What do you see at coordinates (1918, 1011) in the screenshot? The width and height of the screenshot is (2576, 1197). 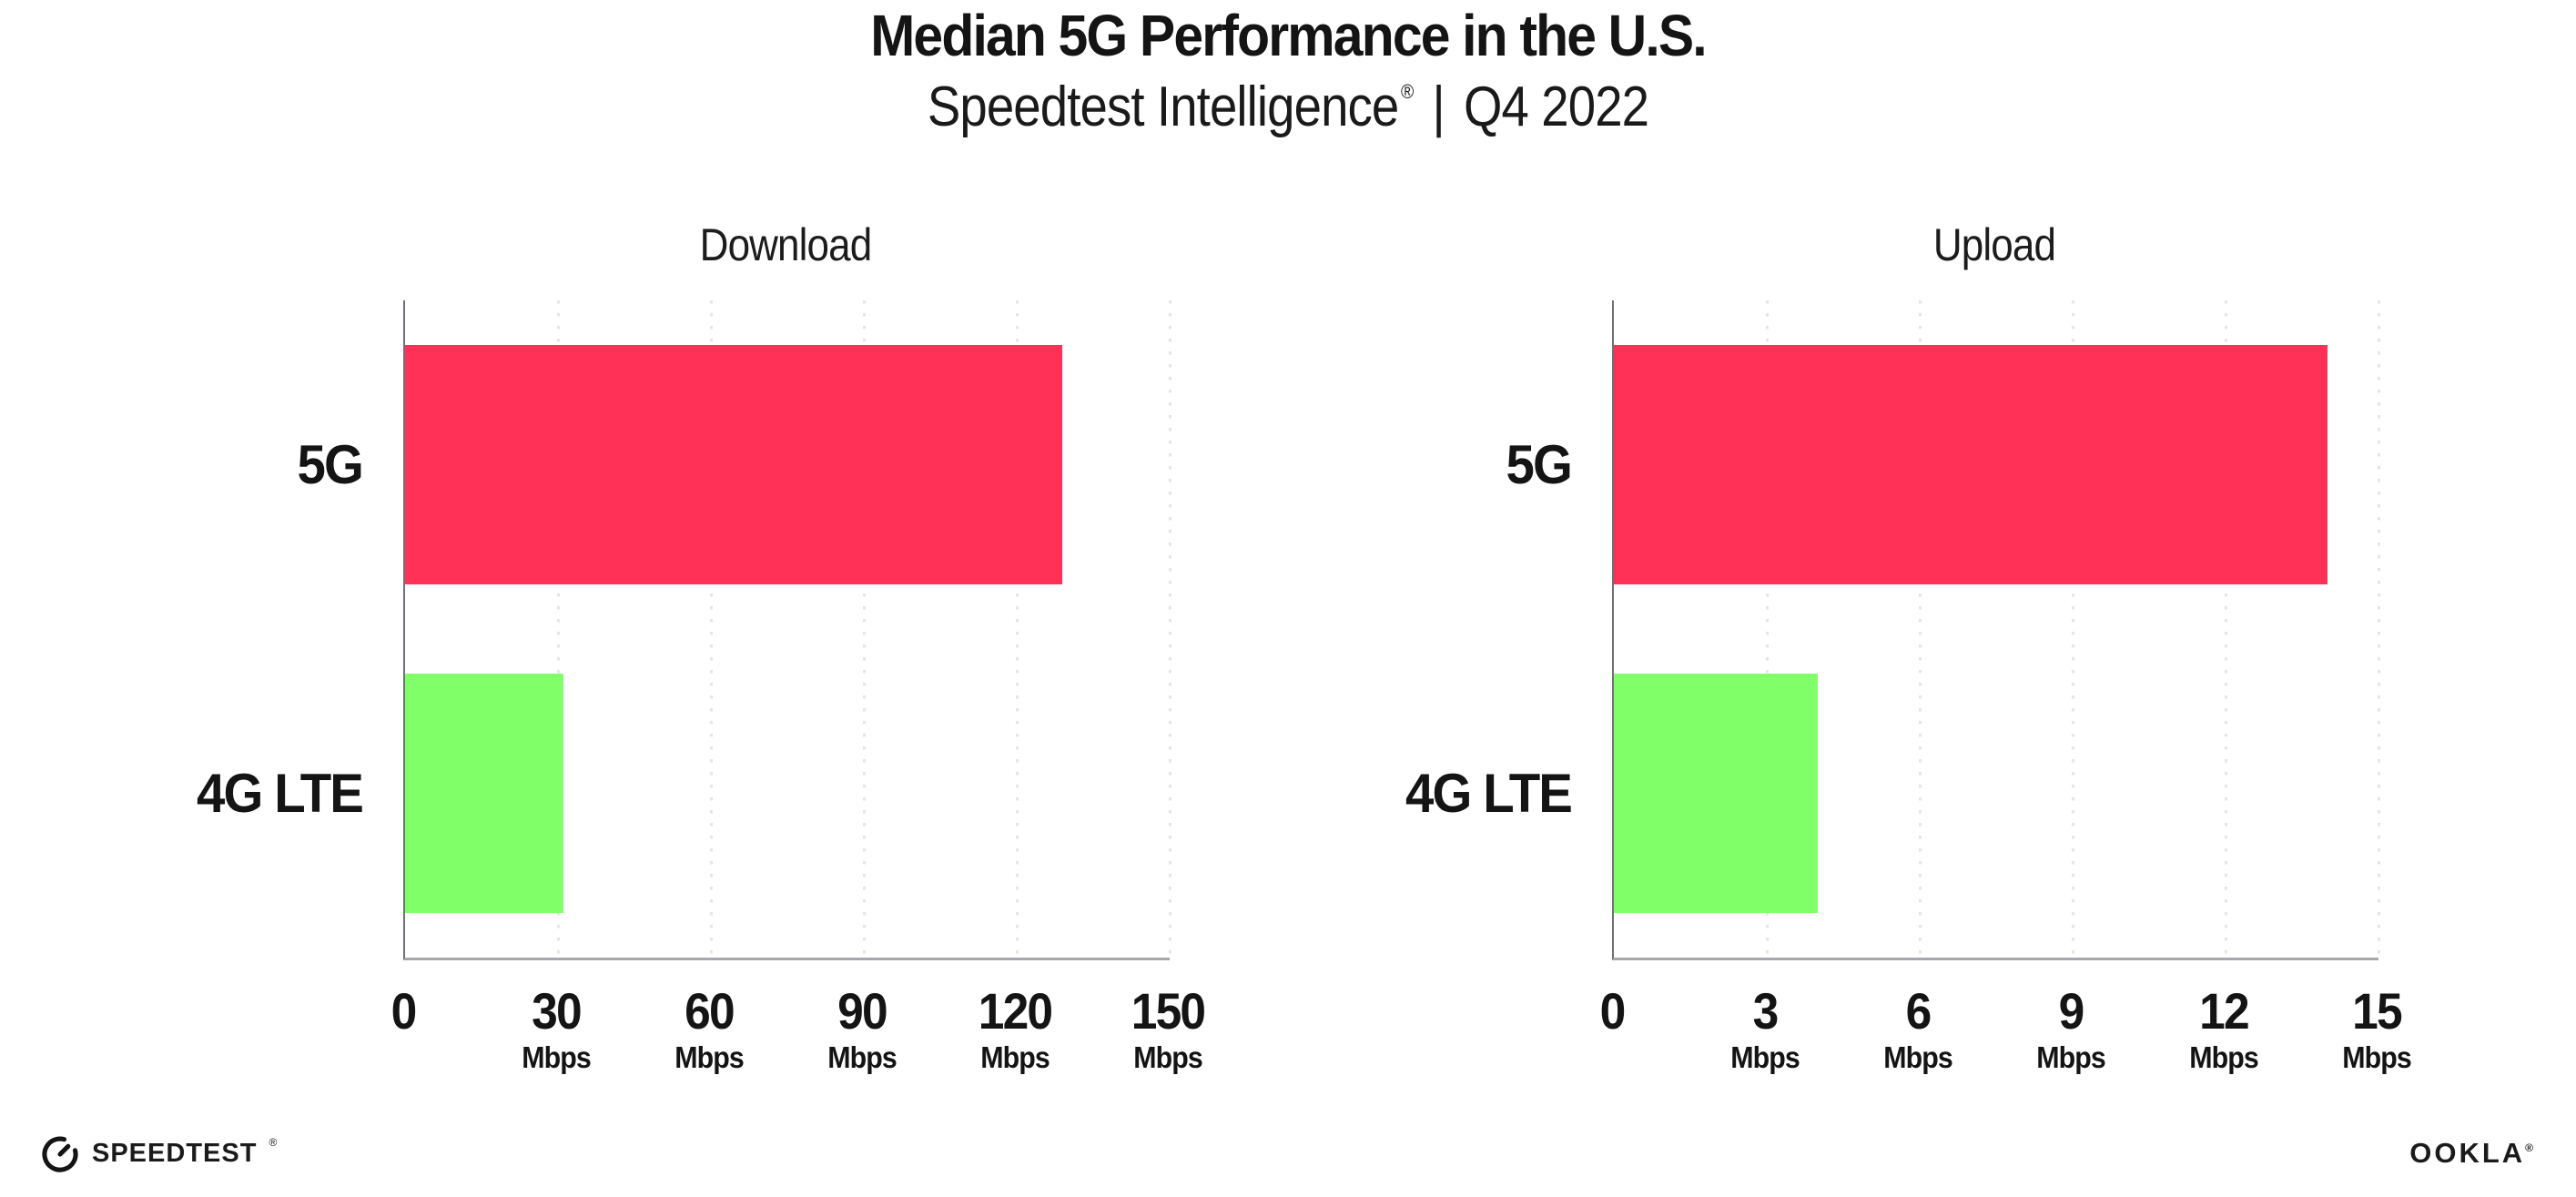 I see `tick-value: 6` at bounding box center [1918, 1011].